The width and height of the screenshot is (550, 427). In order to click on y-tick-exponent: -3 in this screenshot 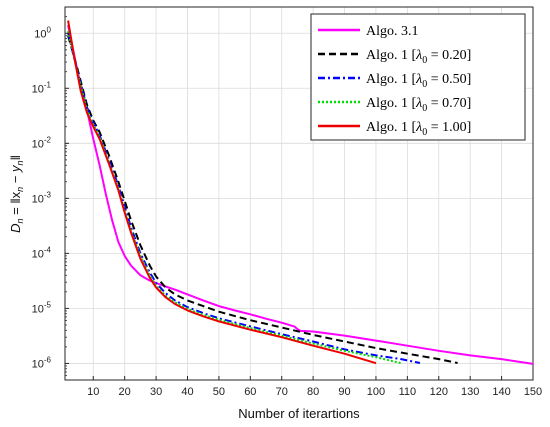, I will do `click(48, 194)`.